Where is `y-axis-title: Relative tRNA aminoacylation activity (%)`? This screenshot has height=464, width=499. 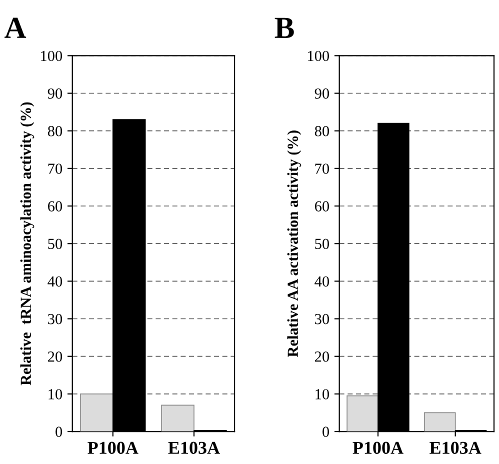 y-axis-title: Relative tRNA aminoacylation activity (%) is located at coordinates (27, 244).